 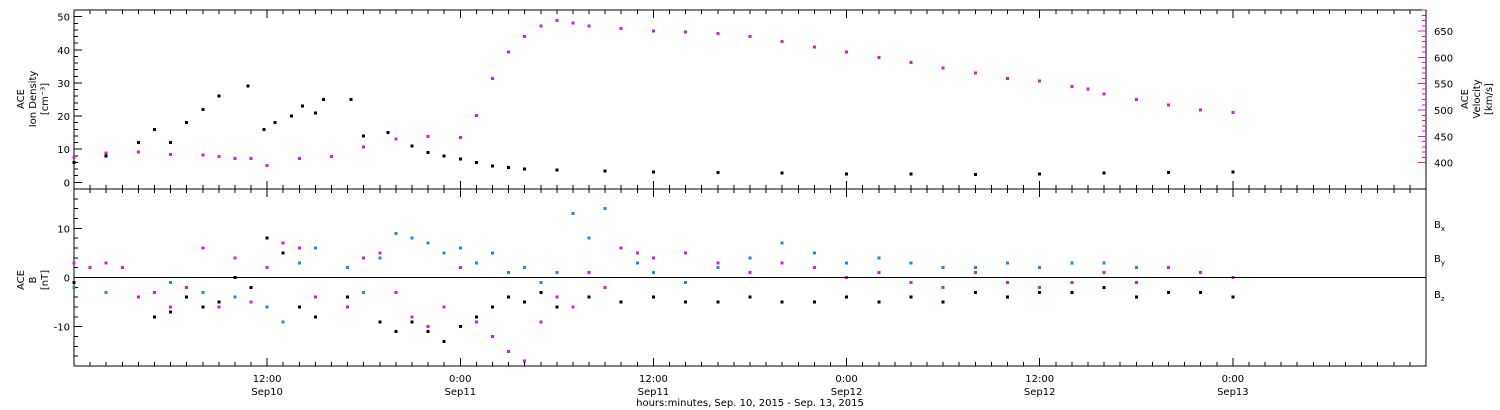 What do you see at coordinates (1443, 32) in the screenshot?
I see `velocity-tick-label: 650` at bounding box center [1443, 32].